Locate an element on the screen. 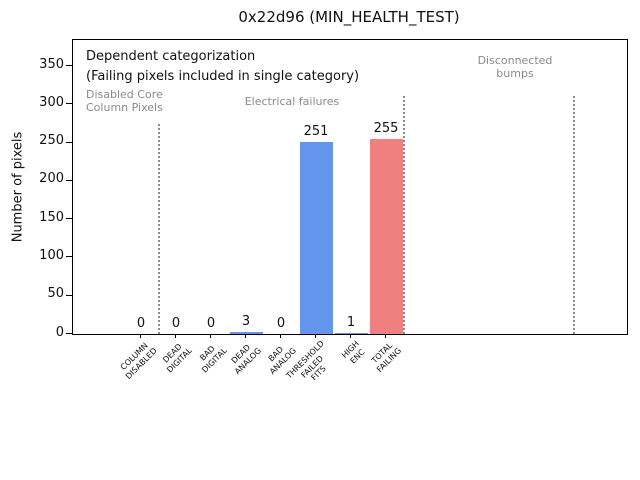 This screenshot has width=640, height=480. y-tick-label: 300 is located at coordinates (51, 102).